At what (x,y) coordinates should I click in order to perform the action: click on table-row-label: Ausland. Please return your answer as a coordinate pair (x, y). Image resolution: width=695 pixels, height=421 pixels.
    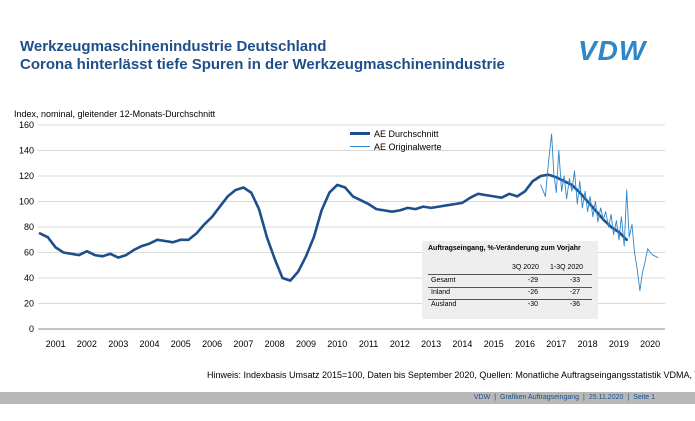
    Looking at the image, I should click on (444, 304).